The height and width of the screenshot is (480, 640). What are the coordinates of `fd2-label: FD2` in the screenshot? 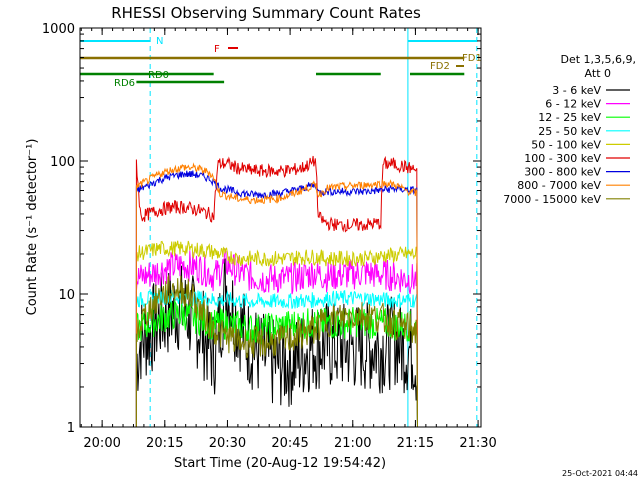 It's located at (440, 66).